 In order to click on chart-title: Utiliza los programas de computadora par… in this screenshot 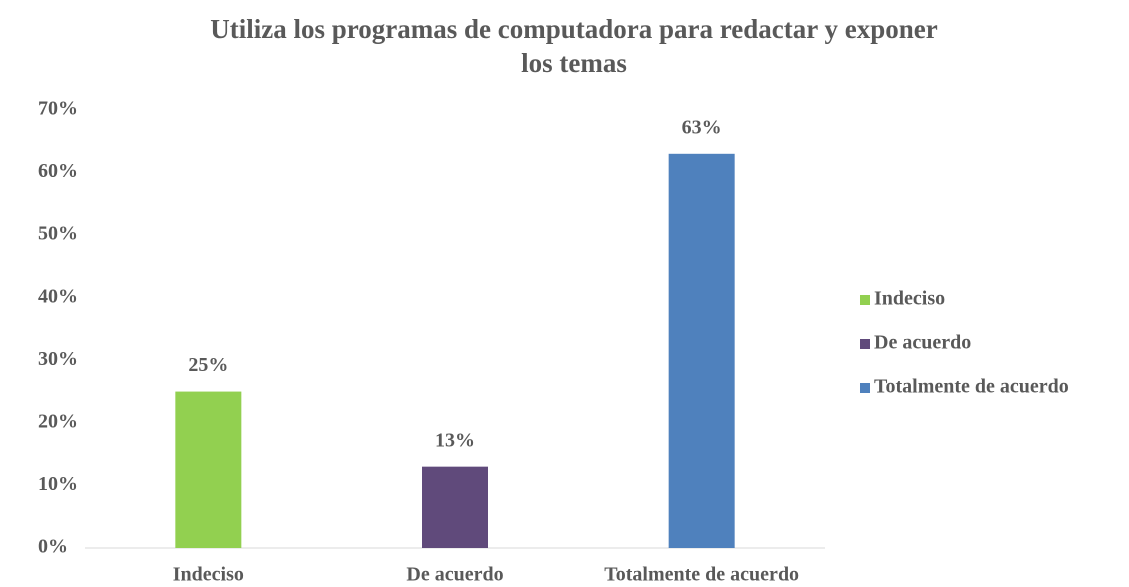, I will do `click(574, 46)`.